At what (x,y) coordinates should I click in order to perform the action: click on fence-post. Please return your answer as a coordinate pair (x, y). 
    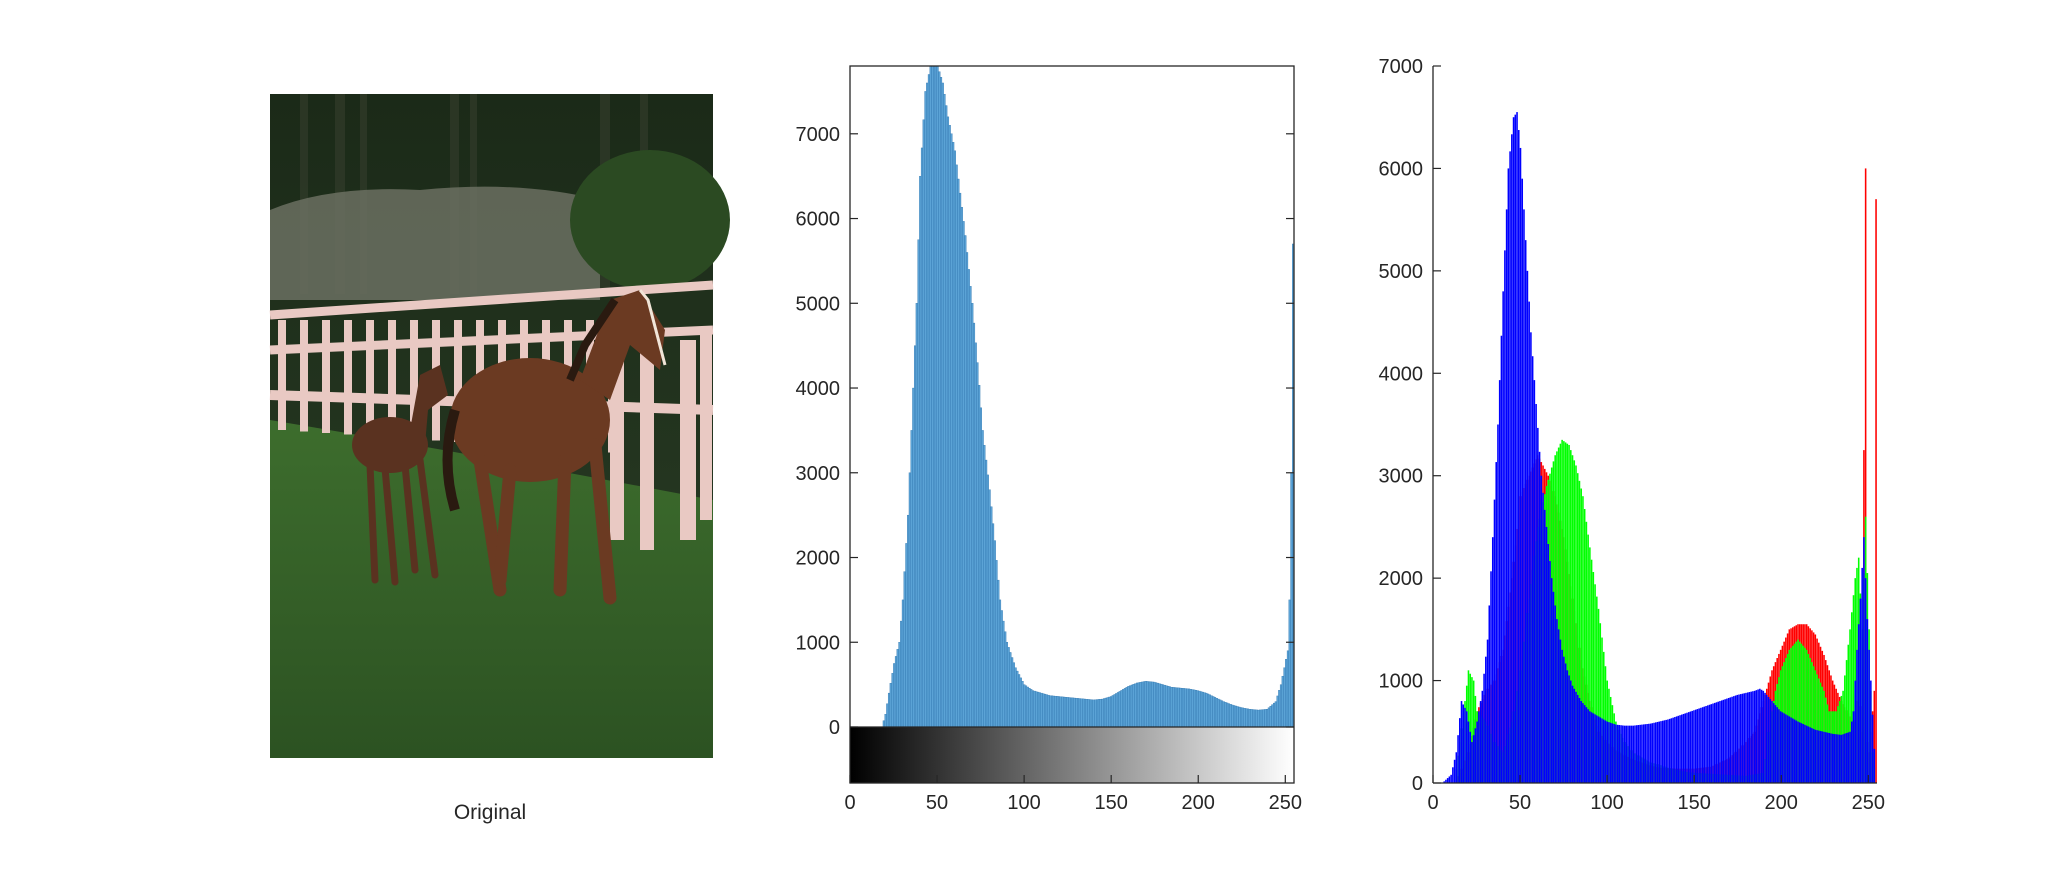
    Looking at the image, I should click on (392, 379).